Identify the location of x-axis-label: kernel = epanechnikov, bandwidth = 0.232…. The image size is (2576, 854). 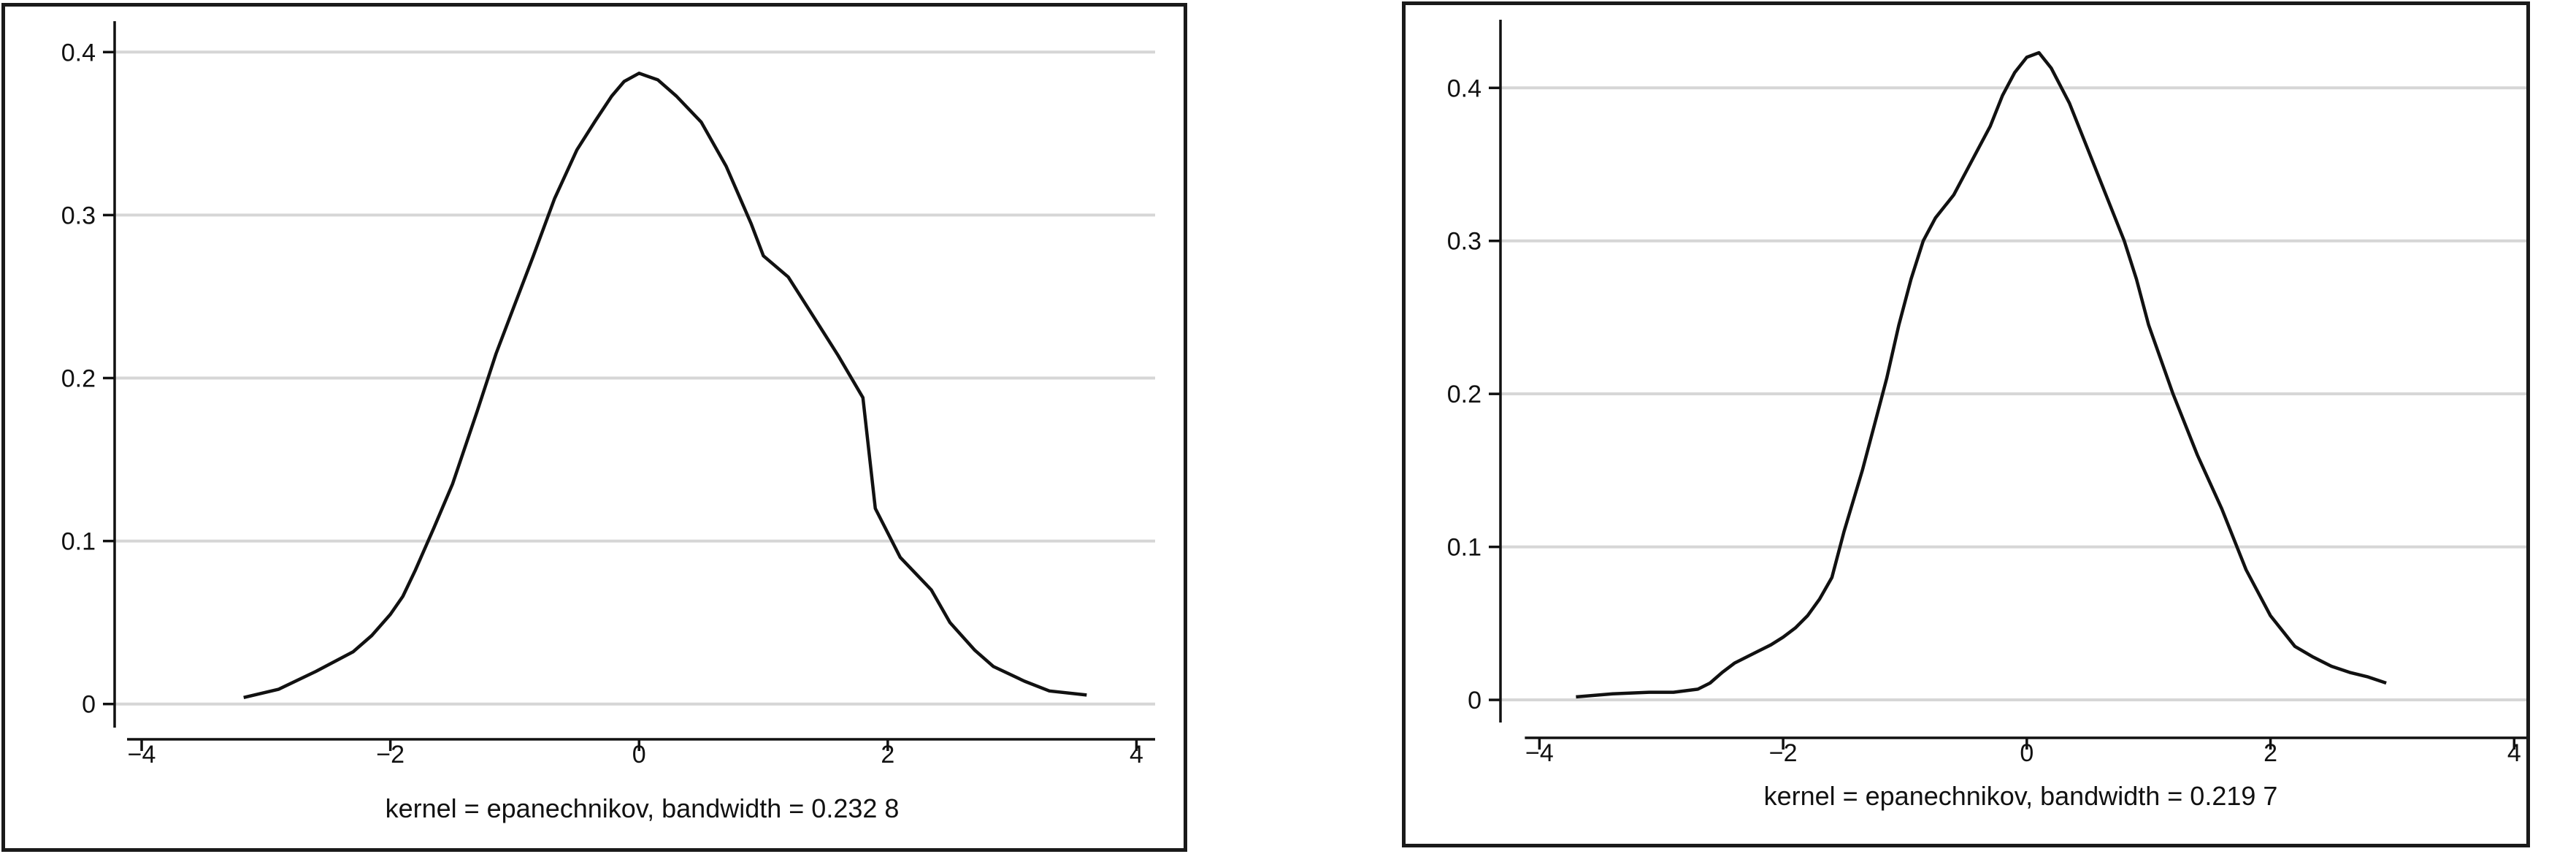
(643, 808).